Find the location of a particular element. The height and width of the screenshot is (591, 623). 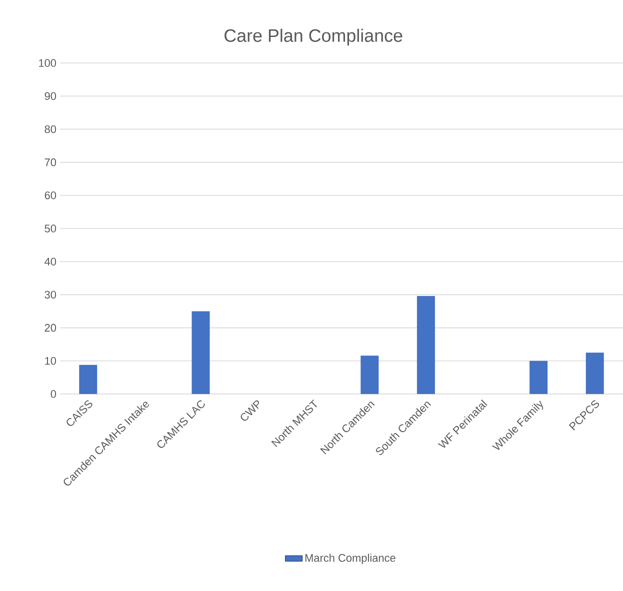

y-tick-label: 80 is located at coordinates (50, 129).